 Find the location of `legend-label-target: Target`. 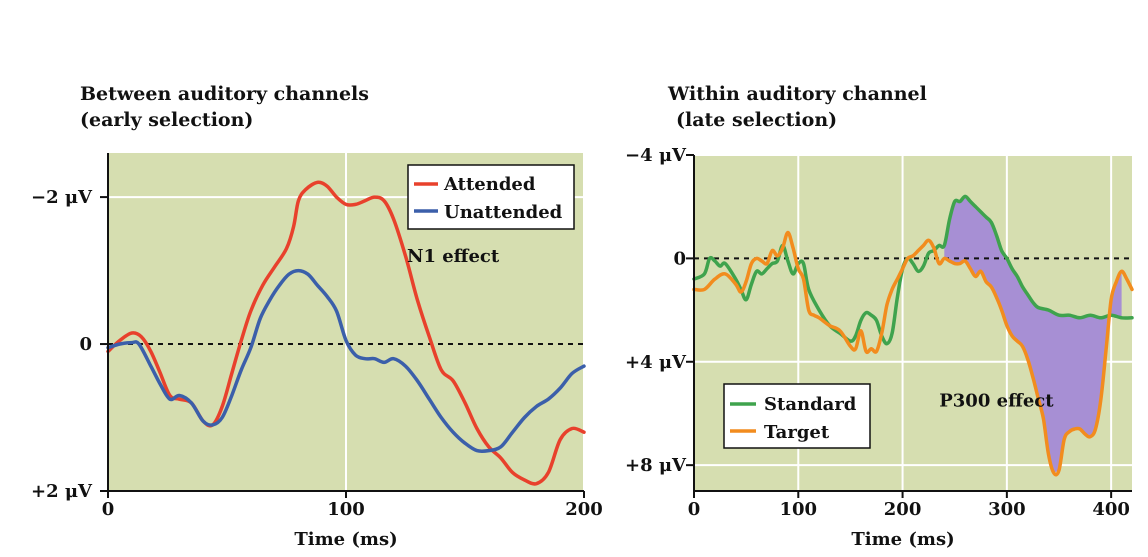

legend-label-target: Target is located at coordinates (797, 432).